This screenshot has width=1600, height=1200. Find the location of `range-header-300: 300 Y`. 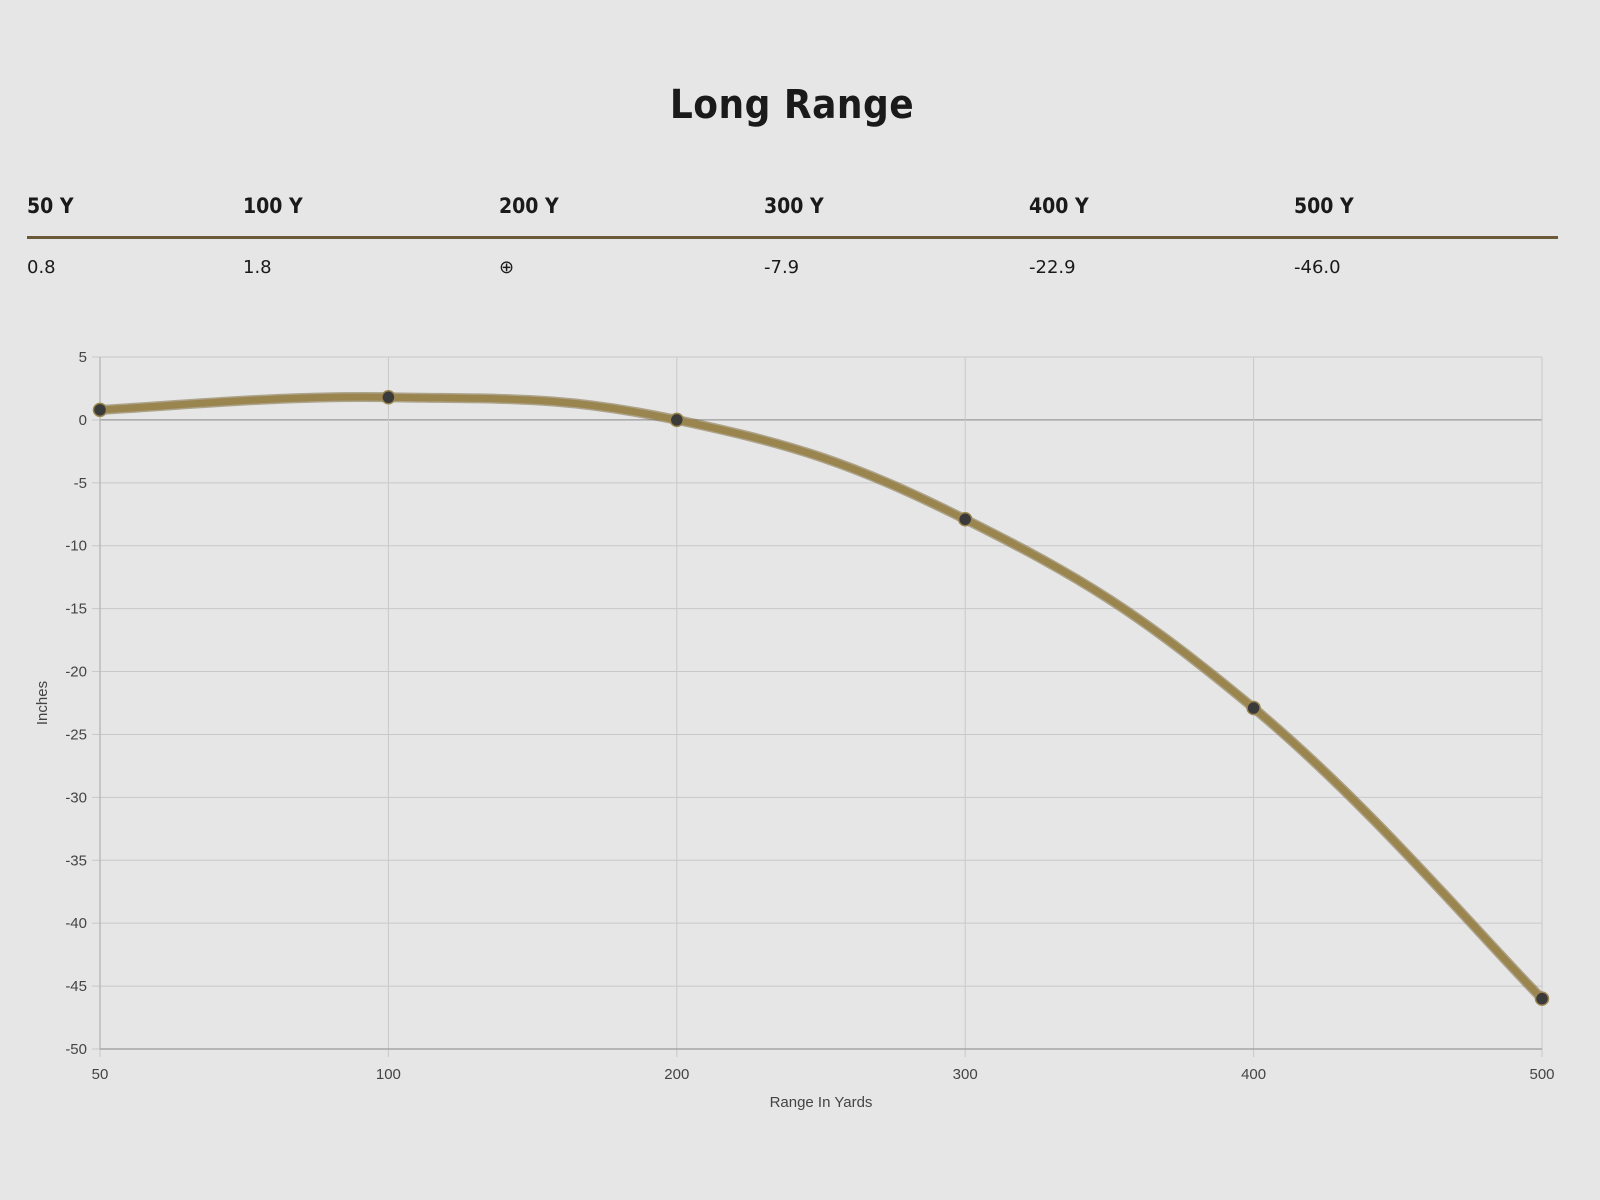

range-header-300: 300 Y is located at coordinates (794, 206).